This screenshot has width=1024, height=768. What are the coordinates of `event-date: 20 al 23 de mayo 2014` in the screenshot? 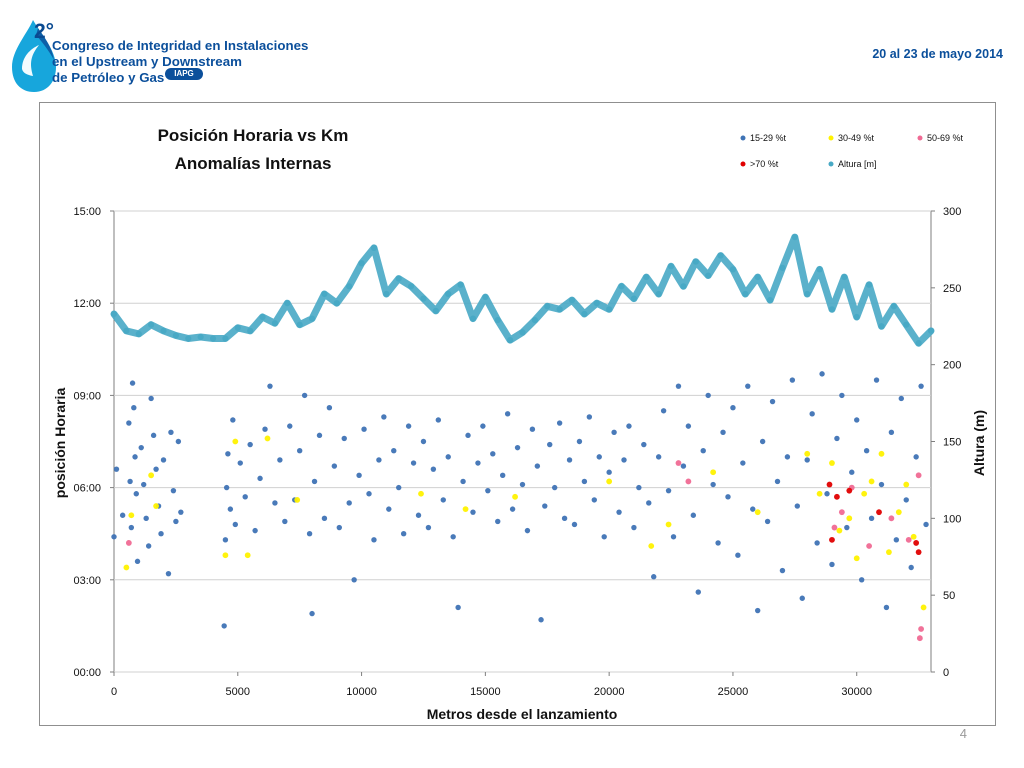 It's located at (937, 54).